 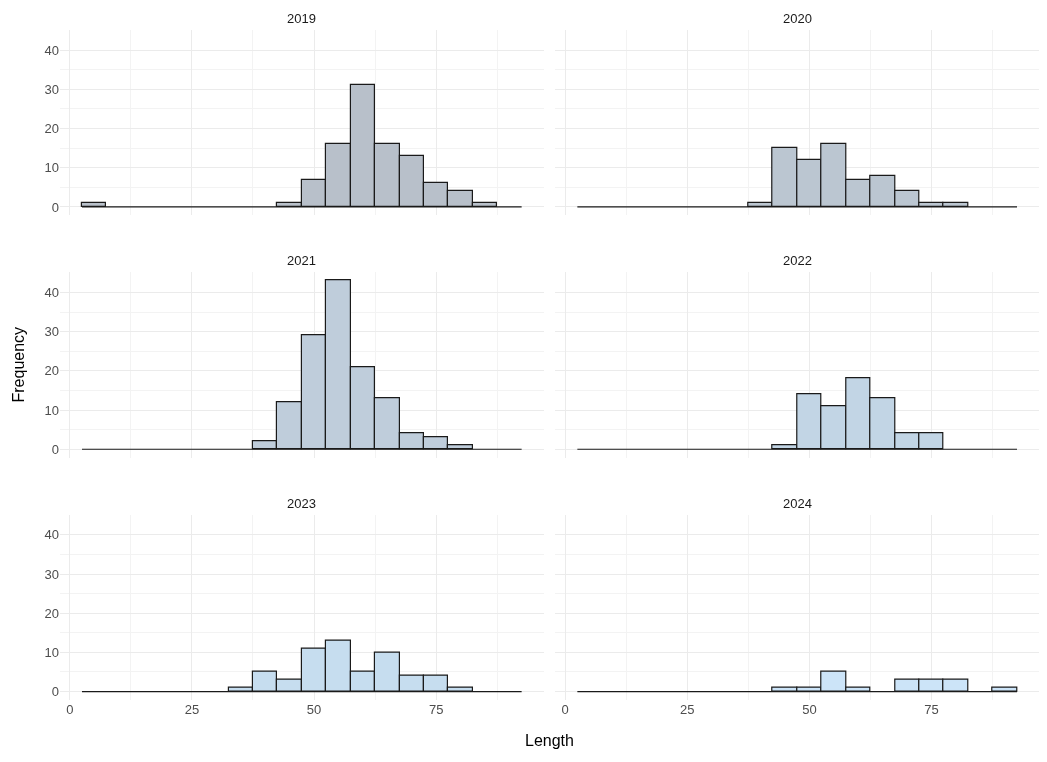 I want to click on chart-title: 2020, so click(x=797, y=18).